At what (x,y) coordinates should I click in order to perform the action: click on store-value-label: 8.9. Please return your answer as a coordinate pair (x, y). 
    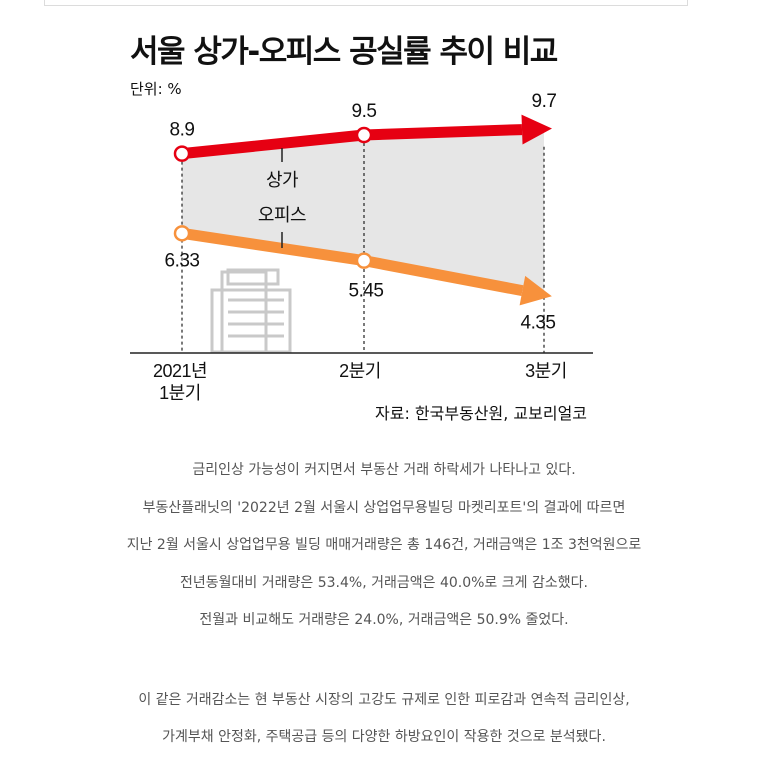
    Looking at the image, I should click on (182, 130).